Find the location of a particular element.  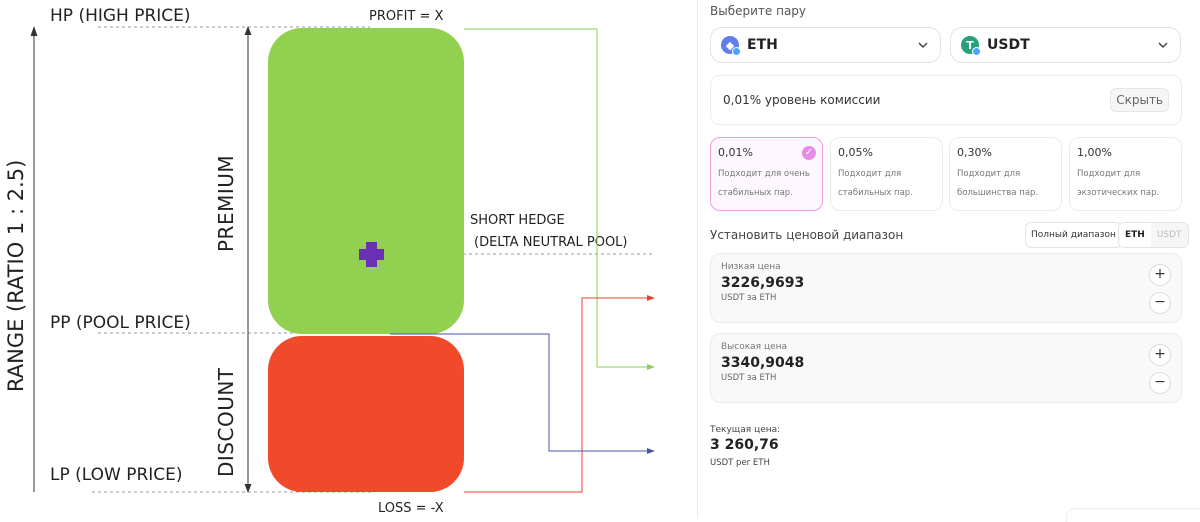

lp-label: LP (LOW PRICE) is located at coordinates (116, 475).